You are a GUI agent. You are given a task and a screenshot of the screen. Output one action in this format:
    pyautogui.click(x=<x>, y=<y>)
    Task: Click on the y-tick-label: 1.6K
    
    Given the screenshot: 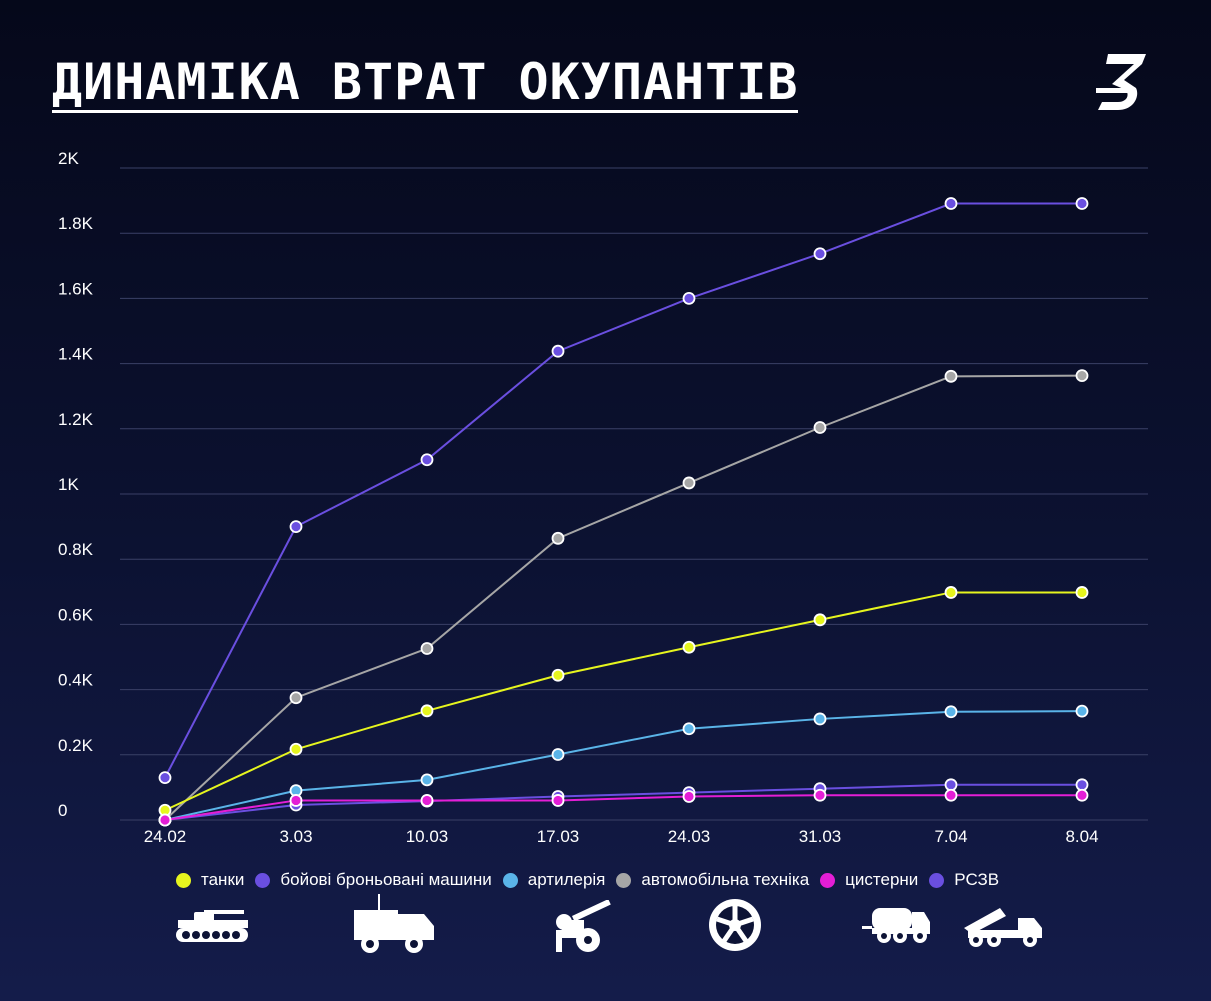 What is the action you would take?
    pyautogui.click(x=76, y=288)
    